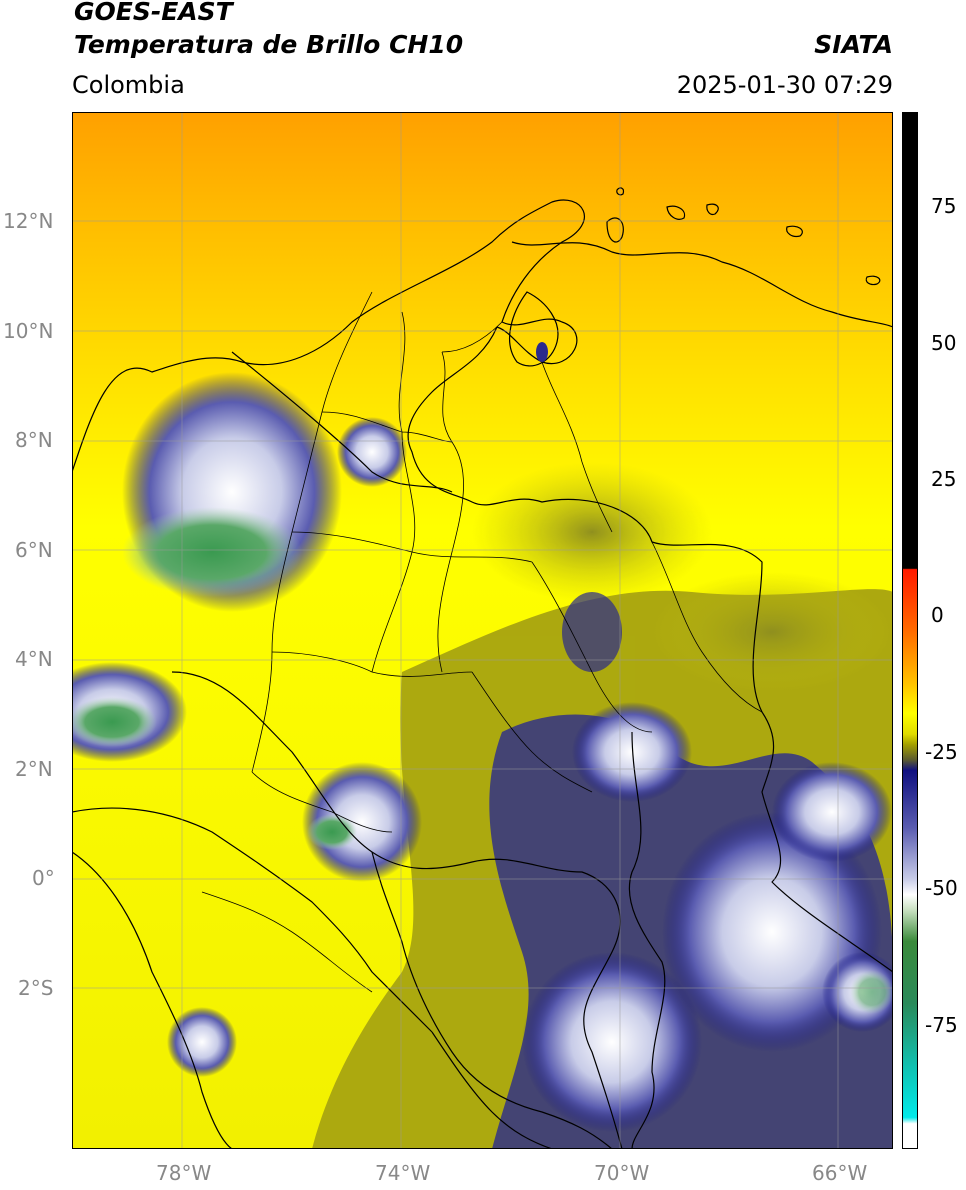  Describe the element at coordinates (941, 1025) in the screenshot. I see `colorbar-label: -75` at that location.